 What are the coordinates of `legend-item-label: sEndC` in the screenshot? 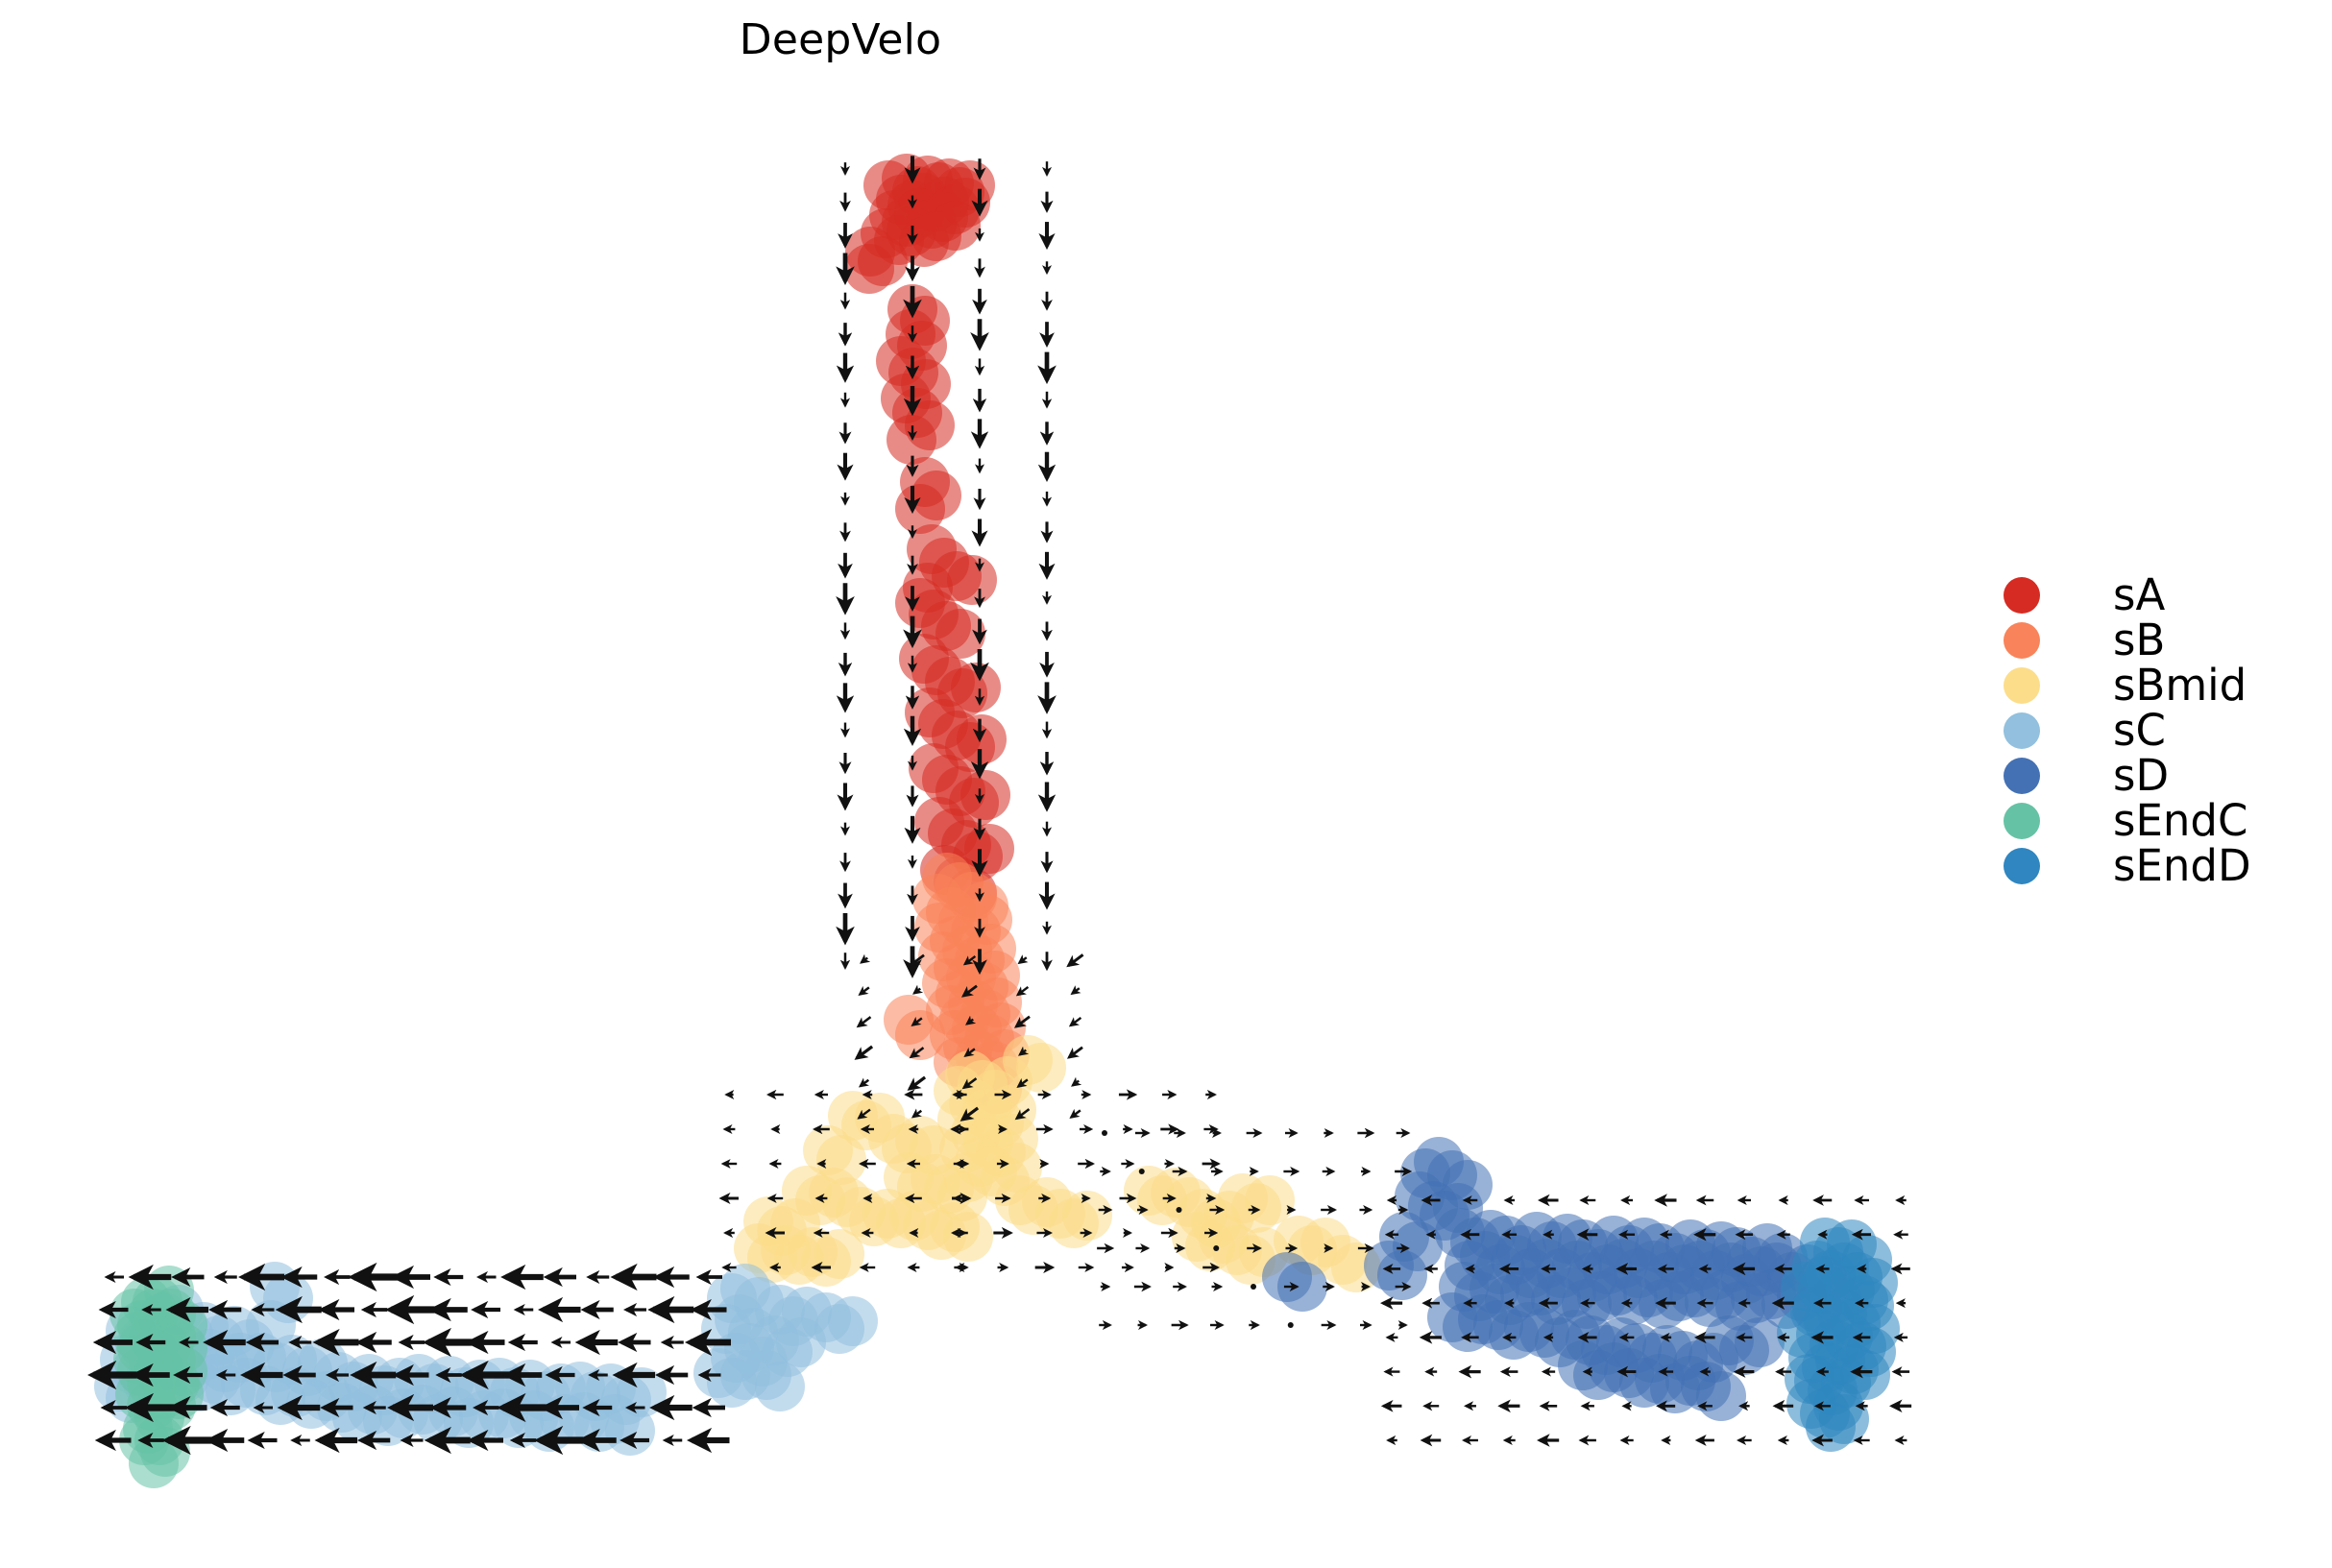 It's located at (2180, 820).